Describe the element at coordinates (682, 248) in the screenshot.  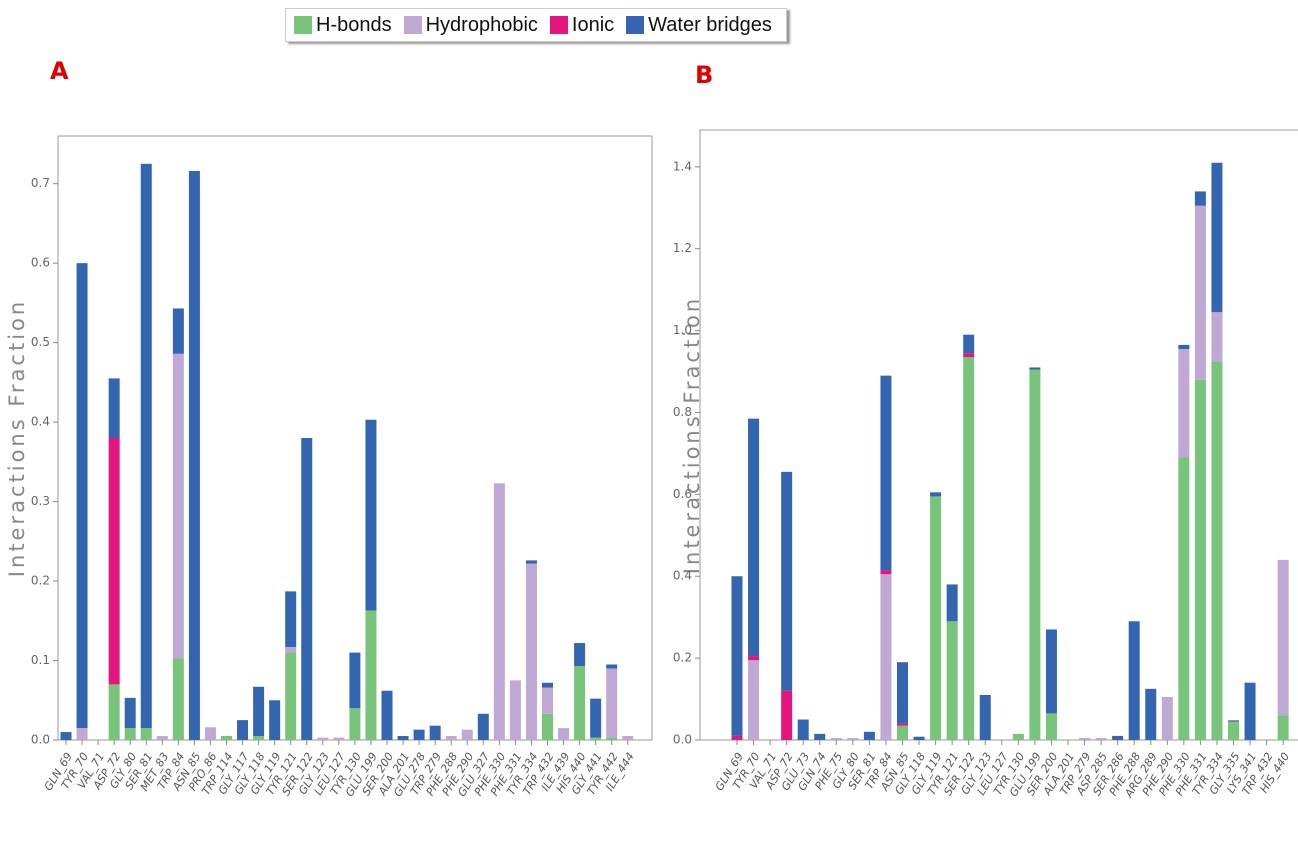
I see `y-tick-label: 1.2` at that location.